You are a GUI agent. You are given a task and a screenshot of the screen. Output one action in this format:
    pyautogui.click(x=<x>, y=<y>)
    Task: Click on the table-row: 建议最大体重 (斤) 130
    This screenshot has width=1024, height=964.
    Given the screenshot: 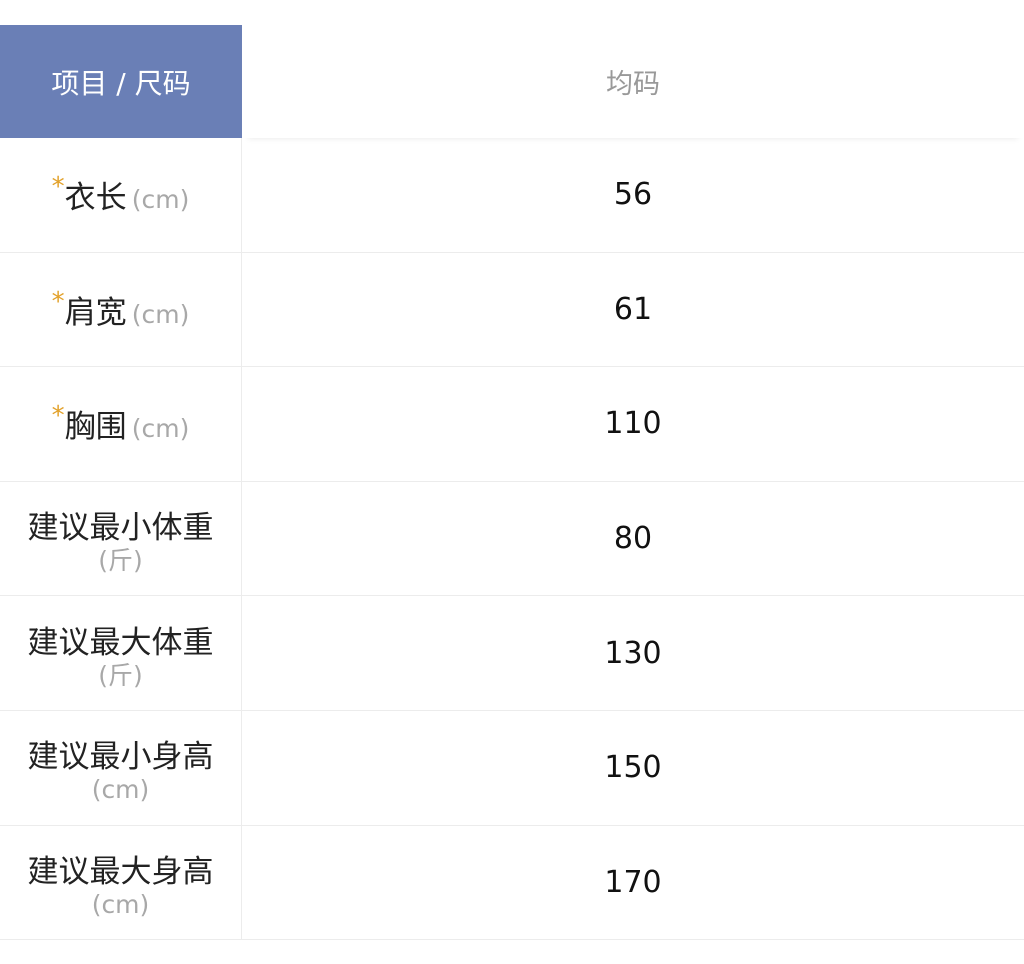 What is the action you would take?
    pyautogui.click(x=512, y=653)
    